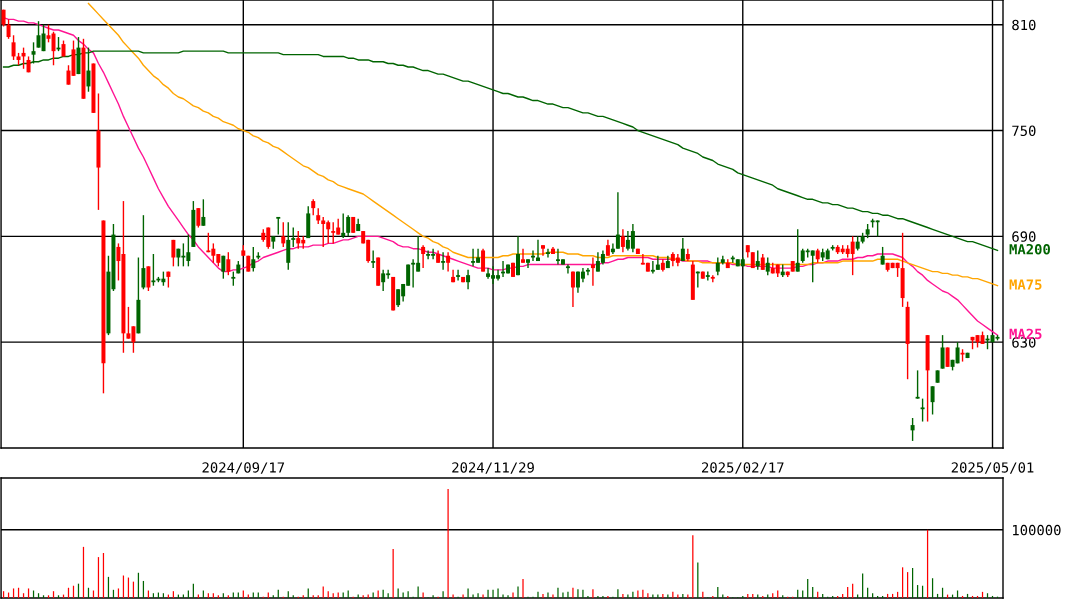 The image size is (1065, 600). What do you see at coordinates (243, 468) in the screenshot?
I see `x-tick-label: 2024/09/17` at bounding box center [243, 468].